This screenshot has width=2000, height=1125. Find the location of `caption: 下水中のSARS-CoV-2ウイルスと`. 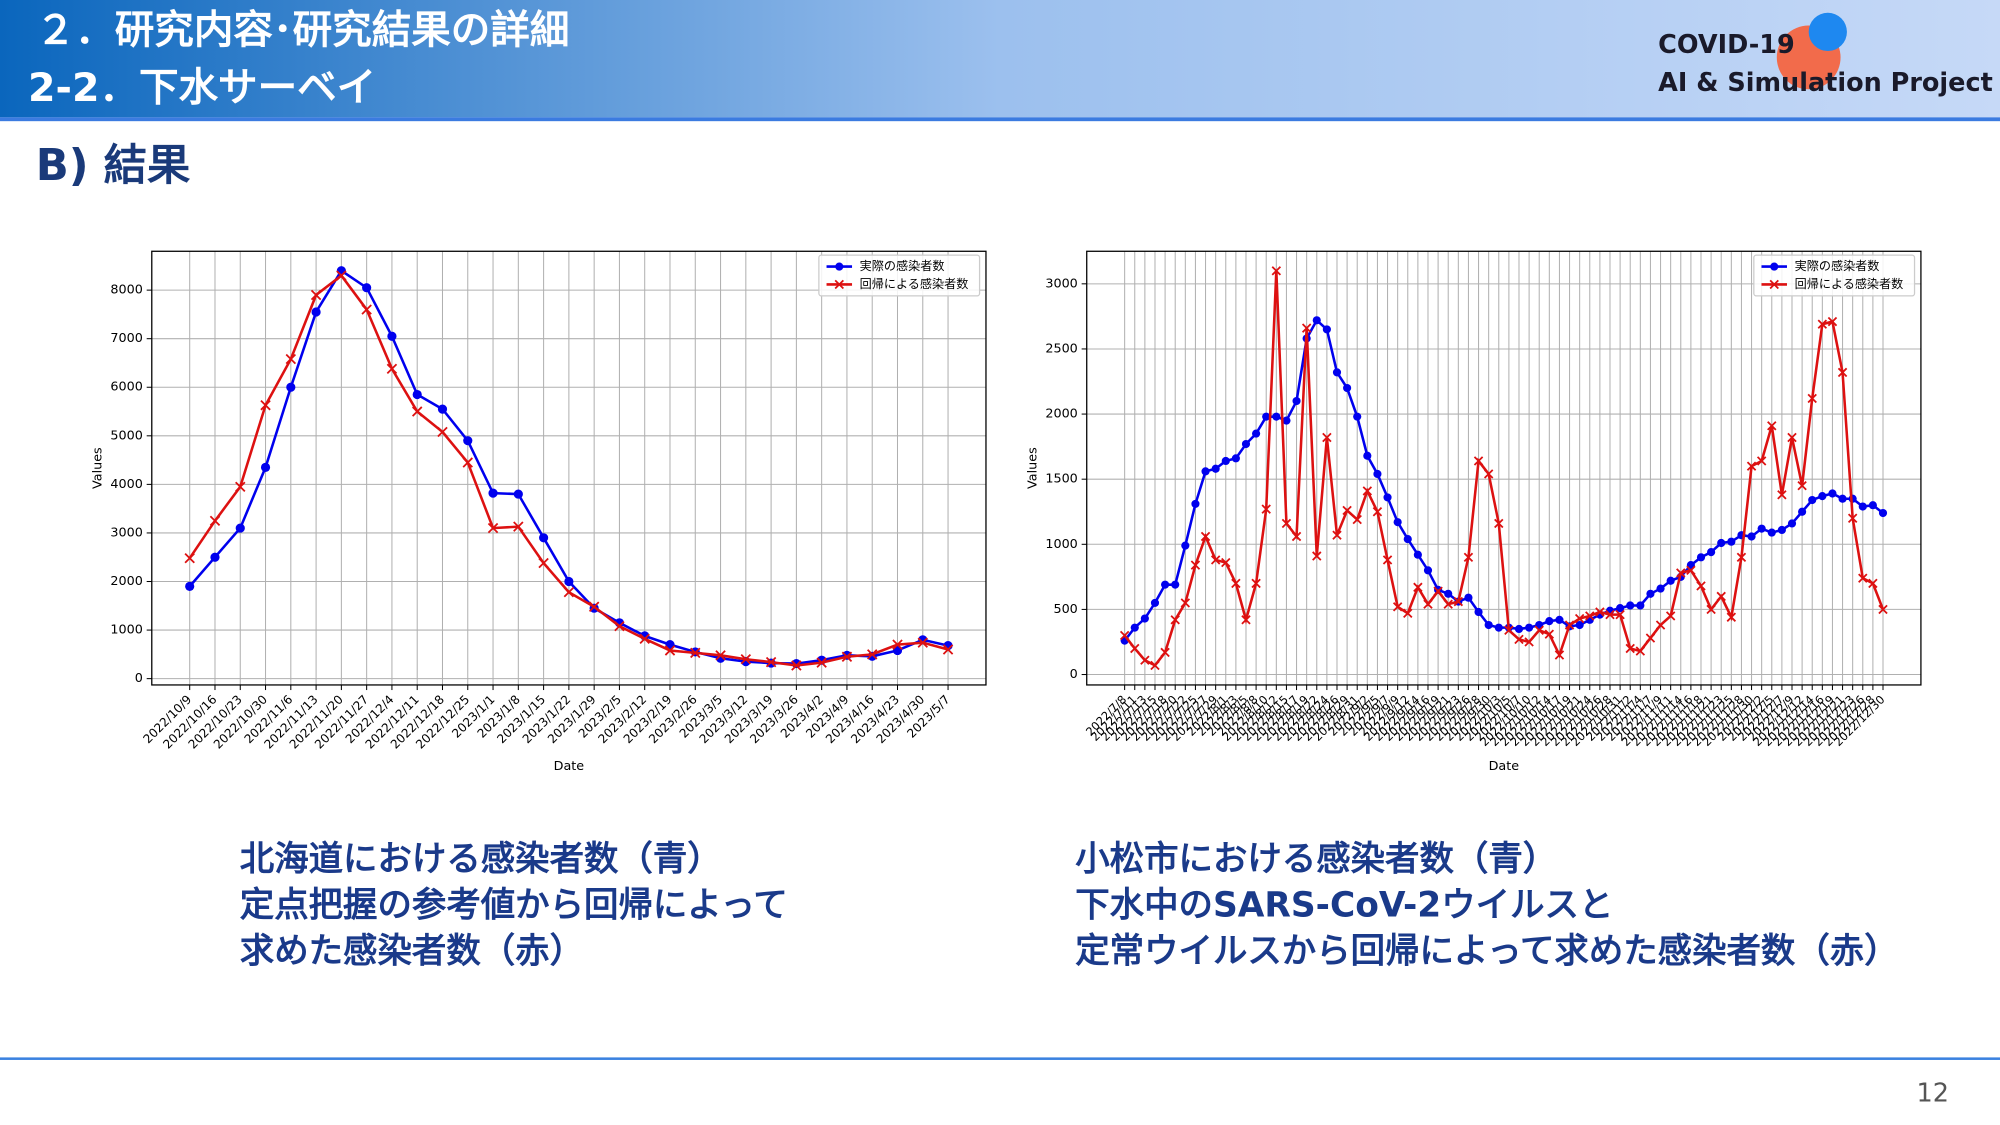

caption: 下水中のSARS-CoV-2ウイルスと is located at coordinates (1344, 905).